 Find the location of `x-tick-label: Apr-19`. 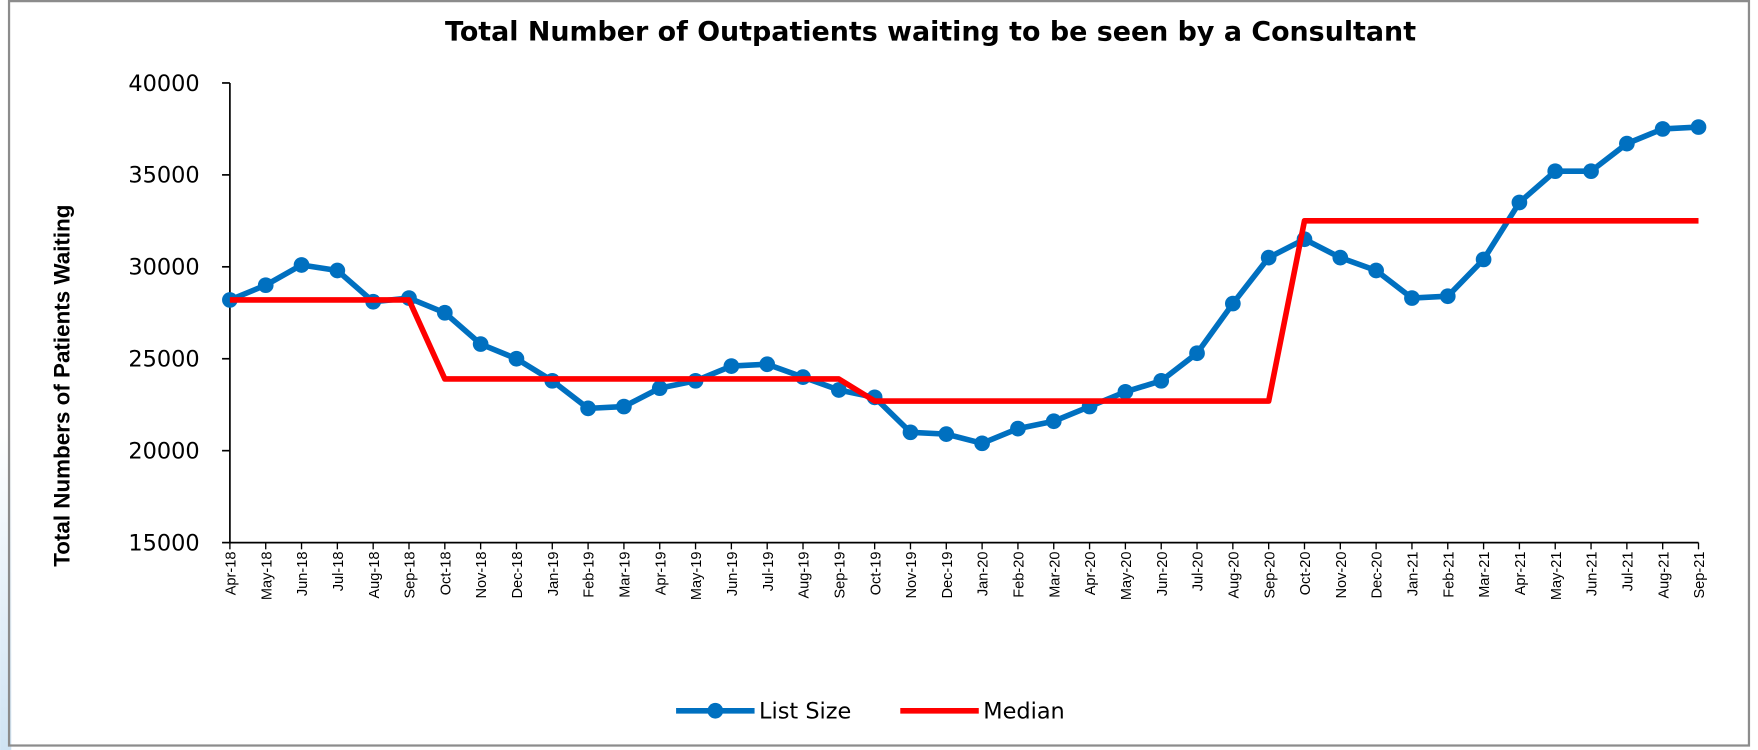

x-tick-label: Apr-19 is located at coordinates (661, 574).